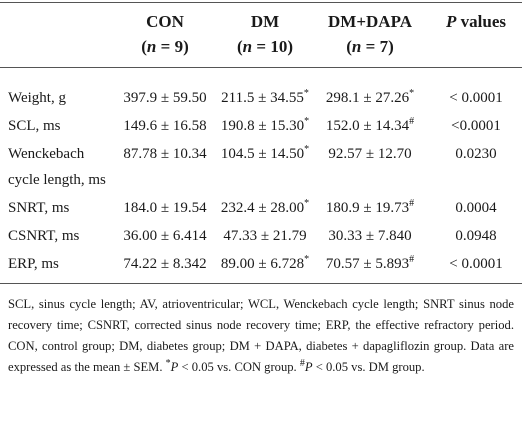 Image resolution: width=522 pixels, height=427 pixels. Describe the element at coordinates (39, 208) in the screenshot. I see `row-label: SNRT, ms` at that location.